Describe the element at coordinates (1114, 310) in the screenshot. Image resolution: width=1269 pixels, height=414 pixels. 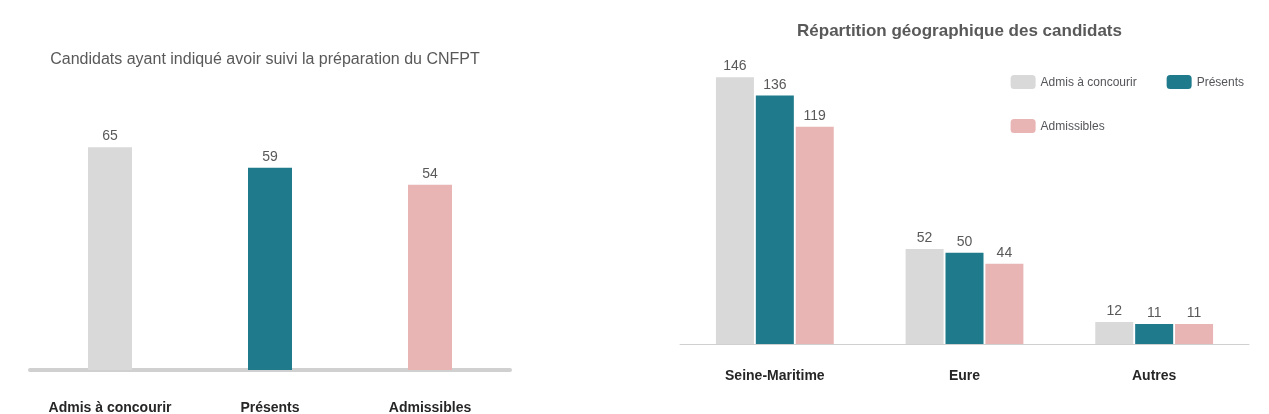
I see `data-label: 12` at that location.